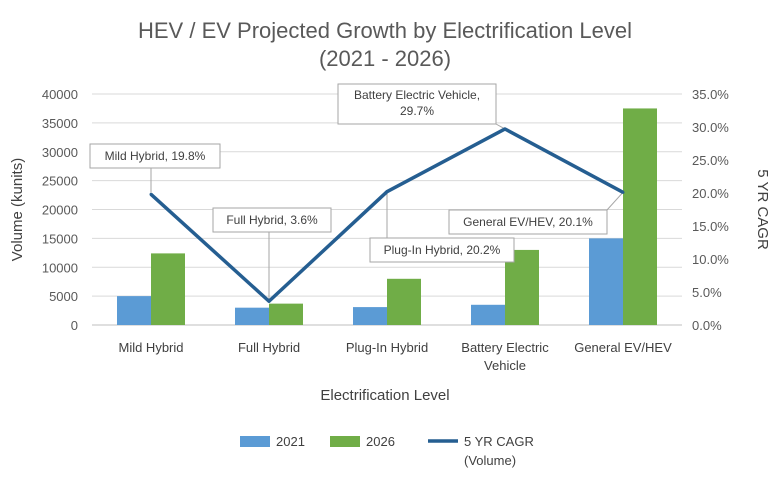 The image size is (770, 480). Describe the element at coordinates (380, 441) in the screenshot. I see `legend-label-1-0: 2026` at that location.